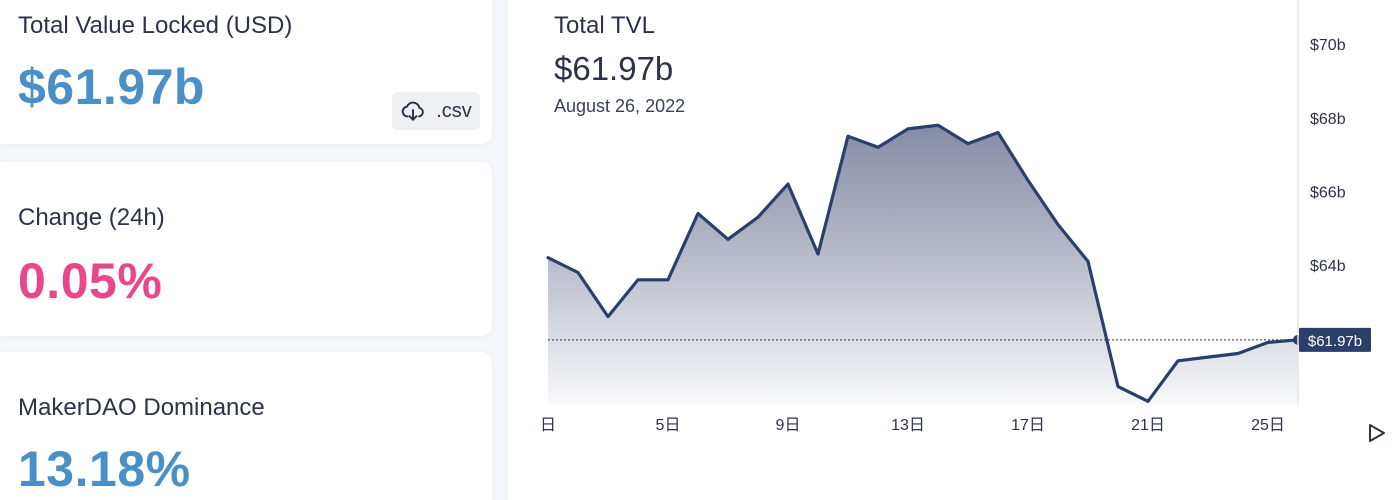 The image size is (1400, 500). I want to click on x-tick-label: 9日, so click(788, 425).